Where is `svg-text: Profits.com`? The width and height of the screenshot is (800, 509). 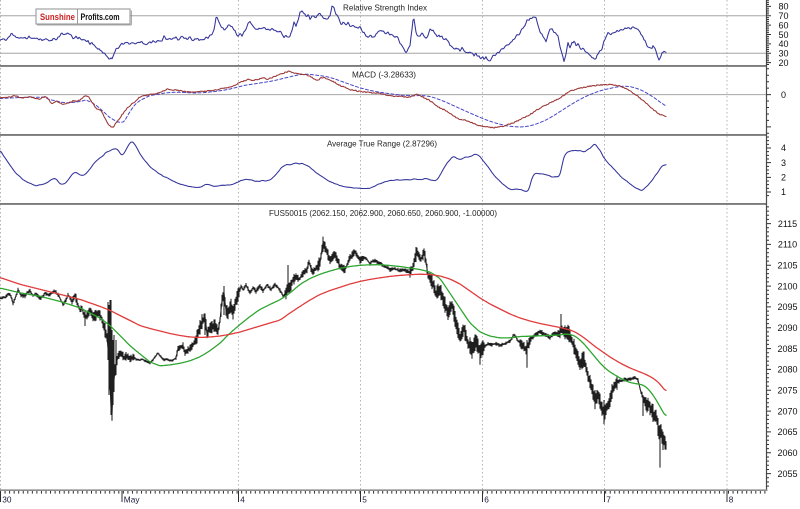
svg-text: Profits.com is located at coordinates (100, 16).